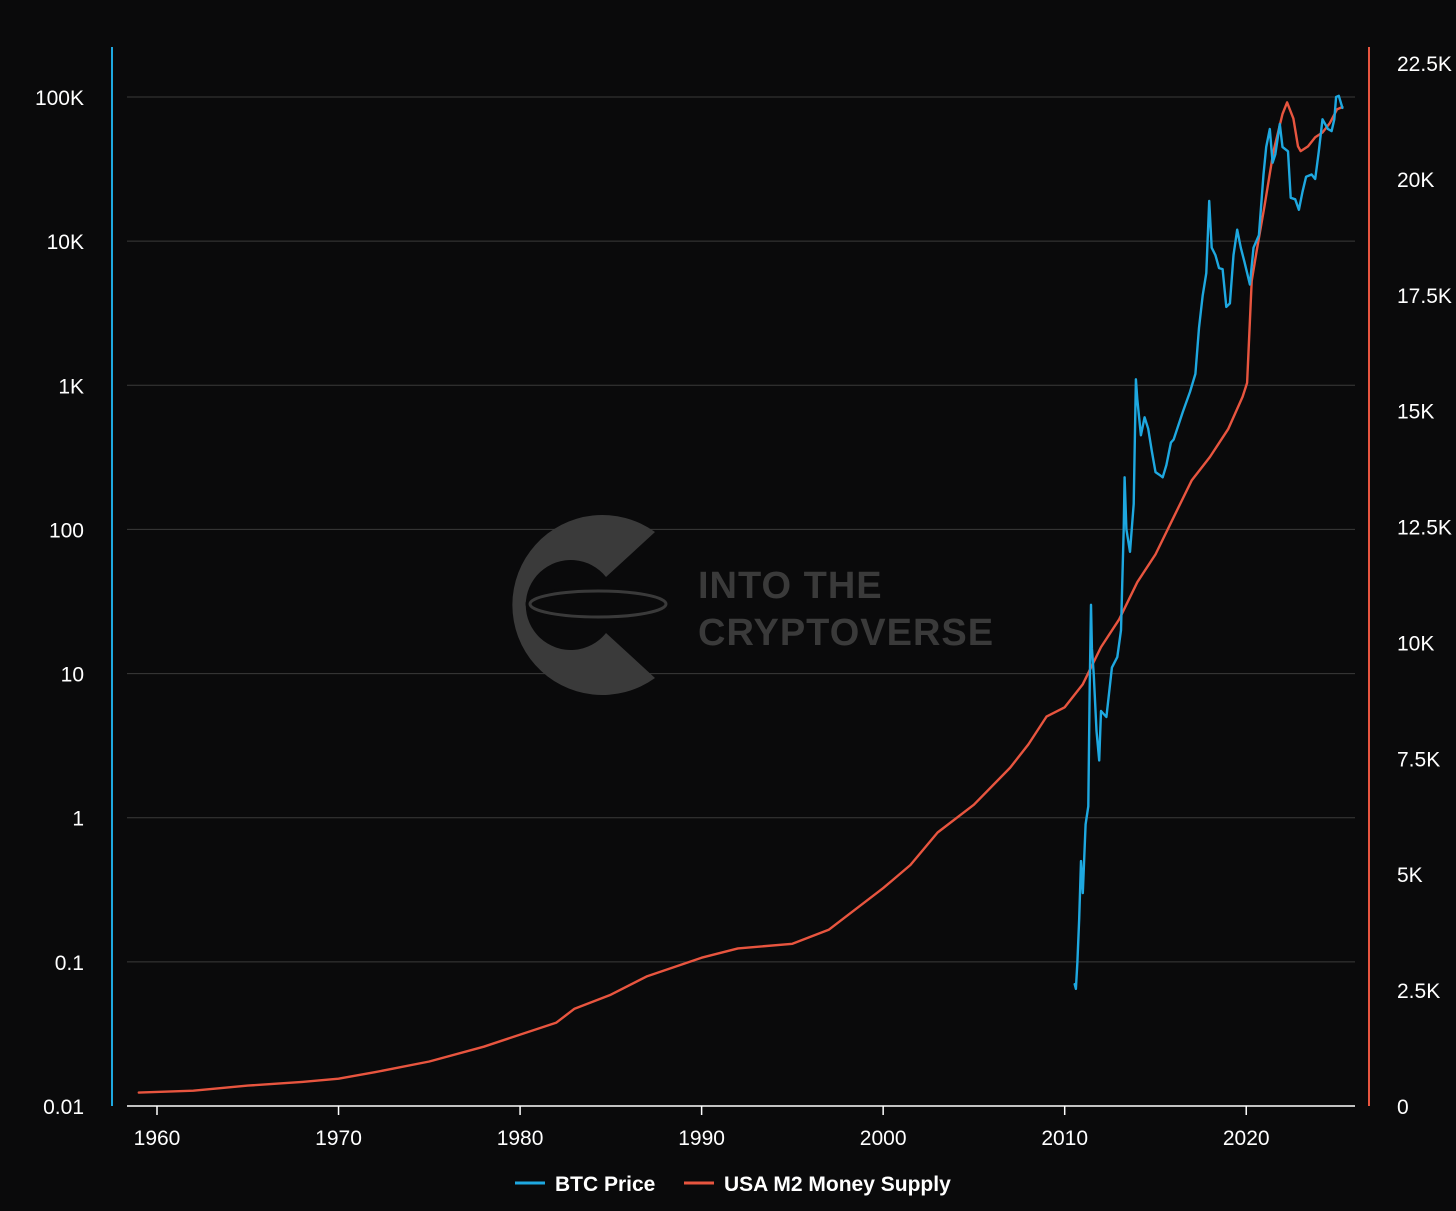 Image resolution: width=1456 pixels, height=1211 pixels. I want to click on right-tick-labels: 0 2.5K 5K 7.5K 10K 12.5K 15K 17.5K 20K 22.5K, so click(1424, 586).